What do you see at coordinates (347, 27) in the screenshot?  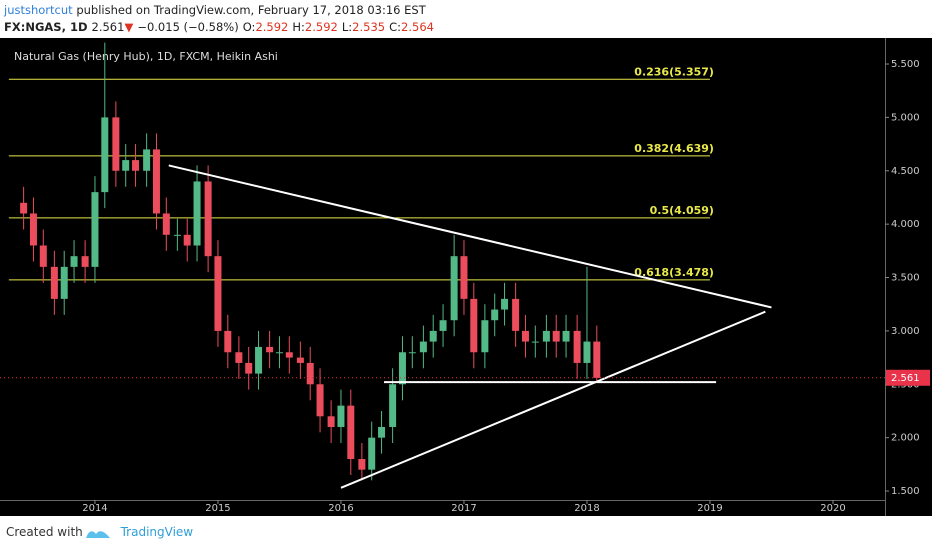 I see `ohlc-key: L:` at bounding box center [347, 27].